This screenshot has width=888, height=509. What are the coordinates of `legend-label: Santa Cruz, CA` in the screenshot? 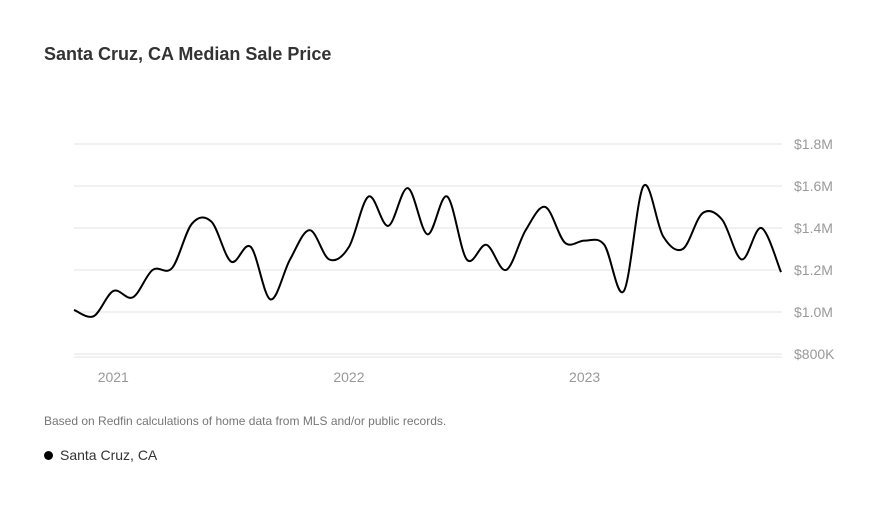 It's located at (109, 455).